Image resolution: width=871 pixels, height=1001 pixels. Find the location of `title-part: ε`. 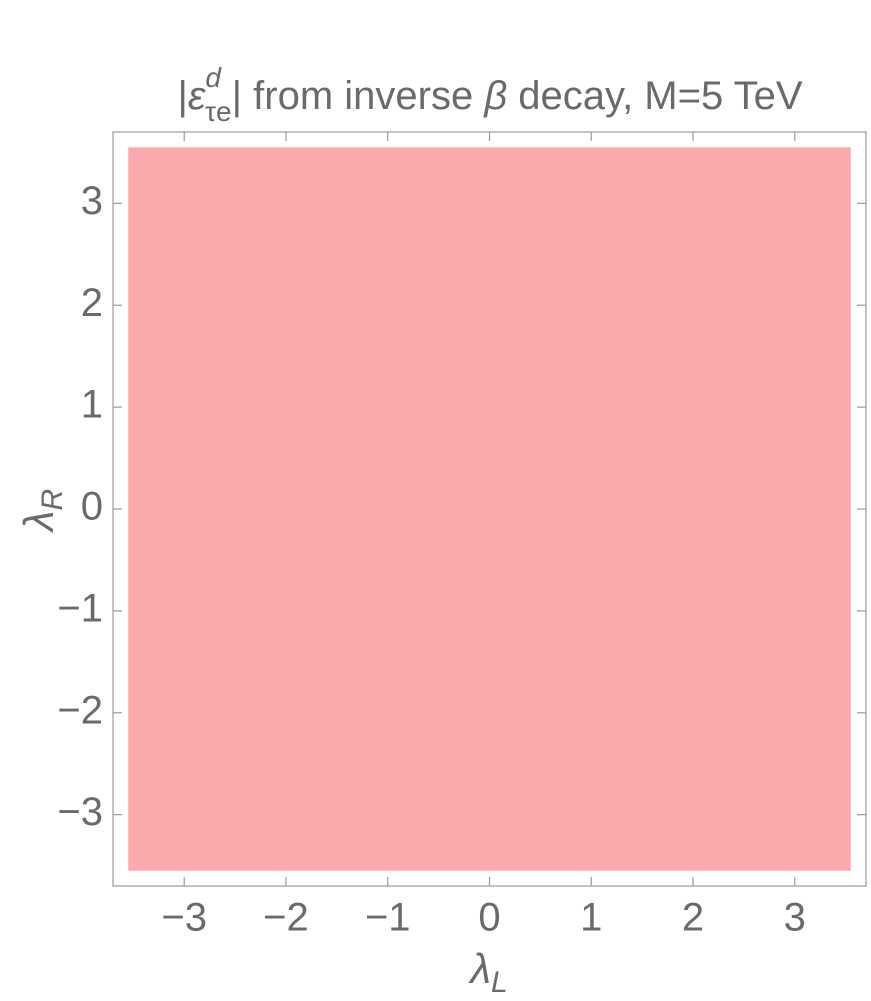

title-part: ε is located at coordinates (197, 96).